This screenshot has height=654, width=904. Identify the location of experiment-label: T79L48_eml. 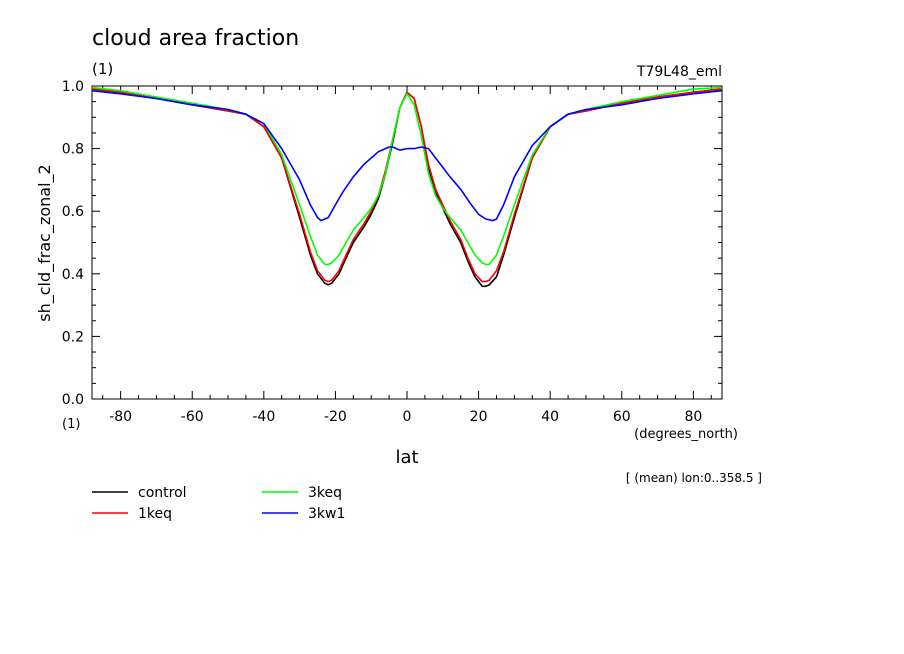
(679, 72).